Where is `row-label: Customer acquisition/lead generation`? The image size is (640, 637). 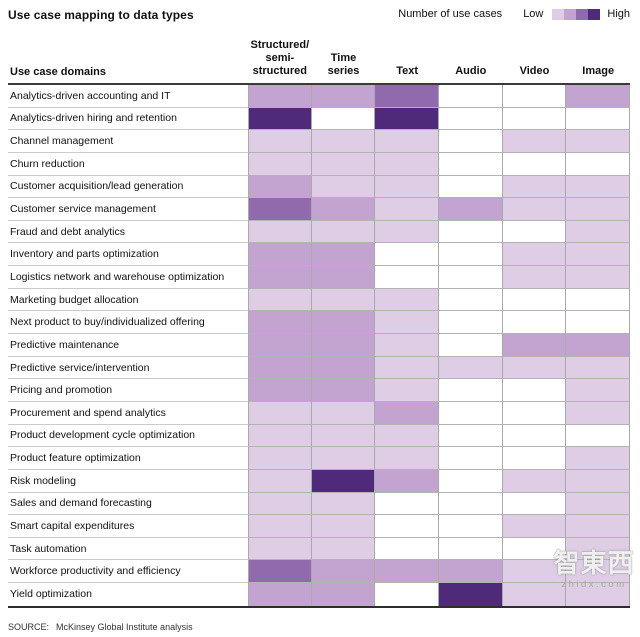
row-label: Customer acquisition/lead generation is located at coordinates (128, 187).